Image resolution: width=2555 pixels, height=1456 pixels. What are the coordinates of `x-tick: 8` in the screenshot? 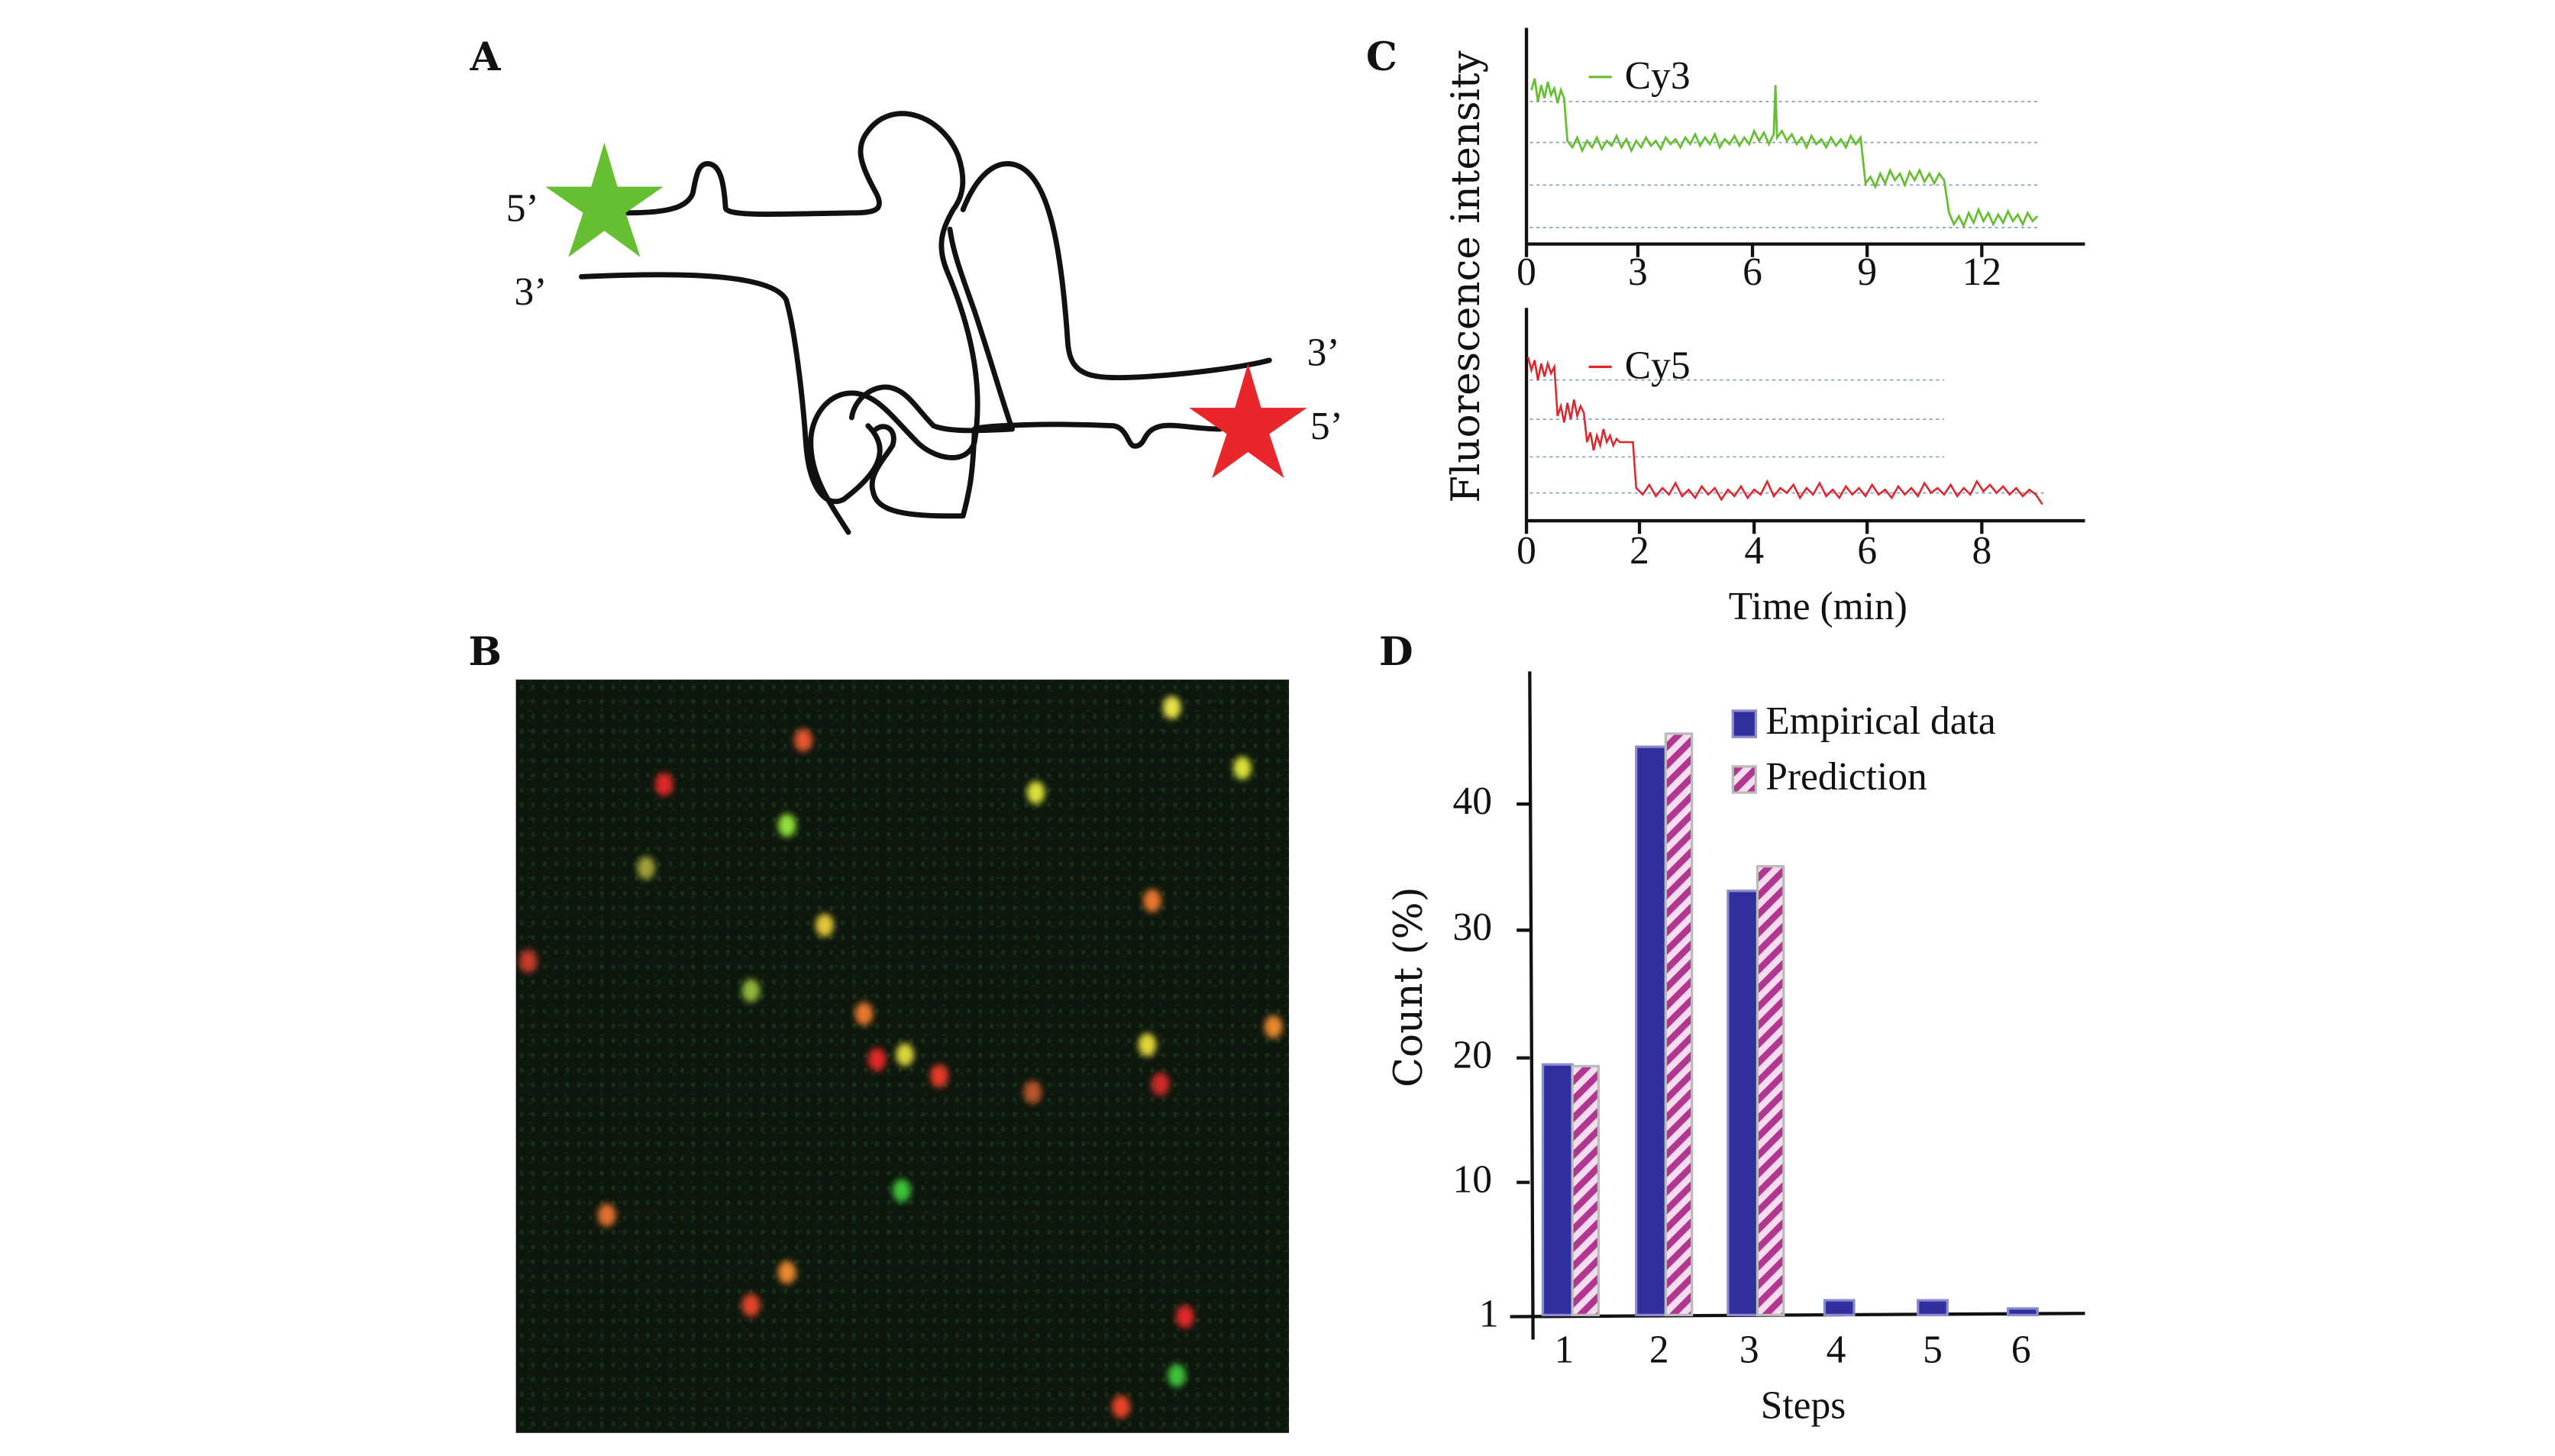 It's located at (1982, 551).